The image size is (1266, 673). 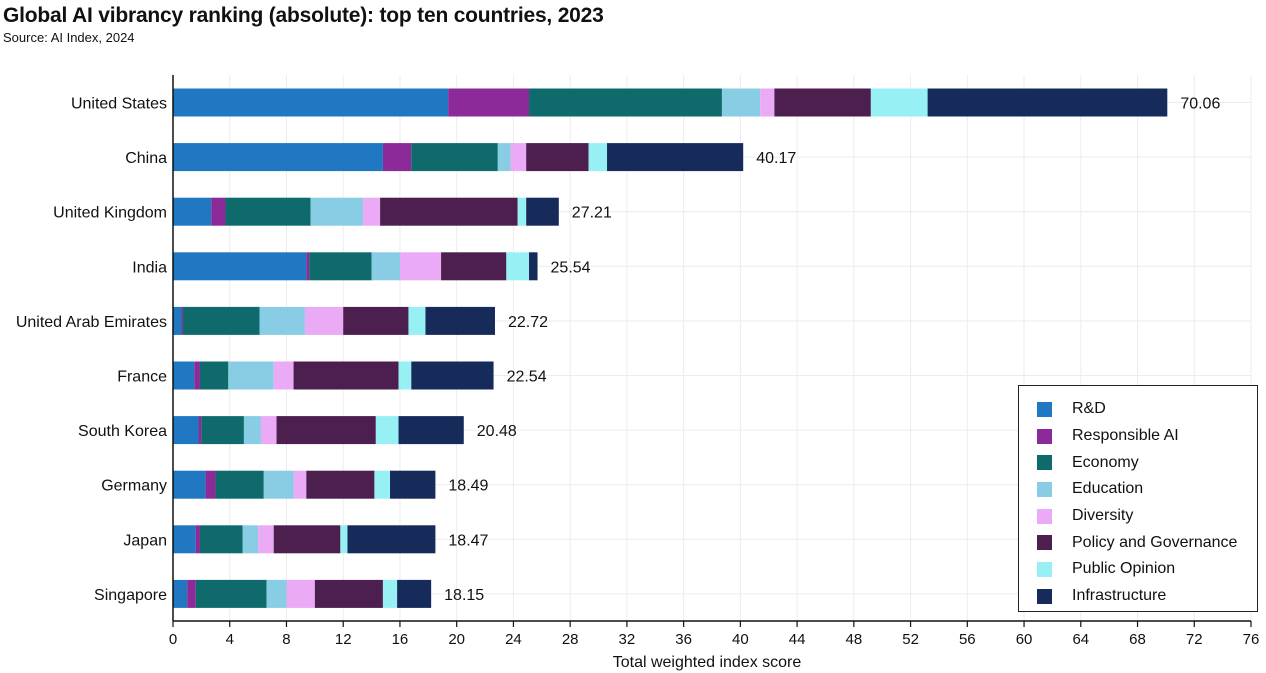 What do you see at coordinates (145, 540) in the screenshot?
I see `category-label: Japan` at bounding box center [145, 540].